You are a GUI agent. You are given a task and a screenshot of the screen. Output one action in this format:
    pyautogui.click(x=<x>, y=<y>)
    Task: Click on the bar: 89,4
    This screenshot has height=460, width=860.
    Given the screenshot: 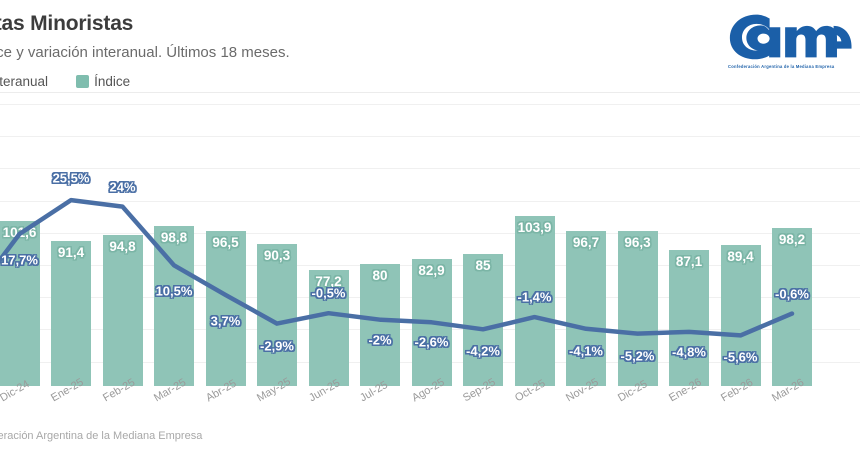 What is the action you would take?
    pyautogui.click(x=740, y=315)
    